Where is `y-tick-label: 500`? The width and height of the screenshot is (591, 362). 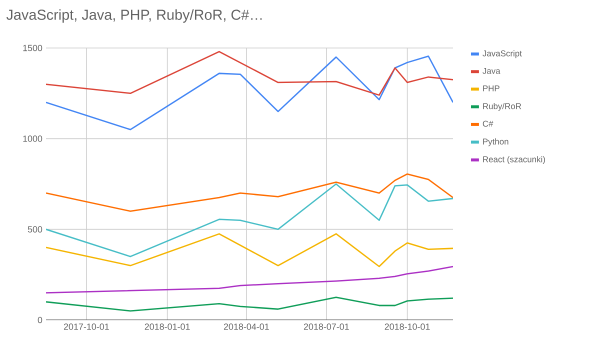 y-tick-label: 500 is located at coordinates (35, 229).